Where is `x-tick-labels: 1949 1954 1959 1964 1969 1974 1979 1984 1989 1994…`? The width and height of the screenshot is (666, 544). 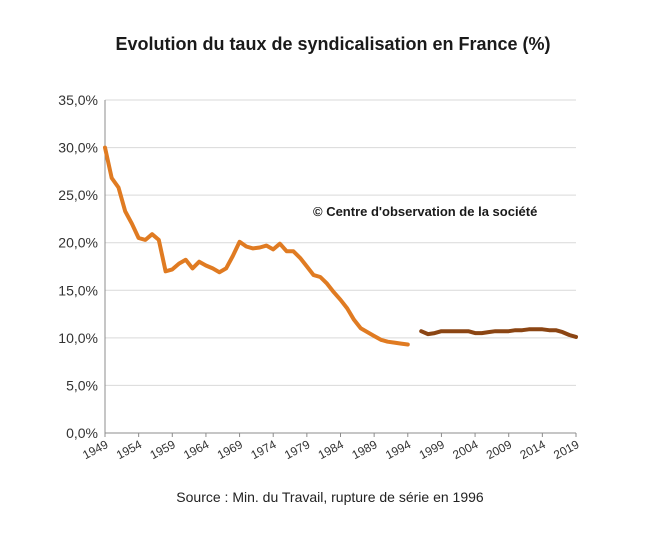
x-tick-labels: 1949 1954 1959 1964 1969 1974 1979 1984 1989 1994… is located at coordinates (331, 447).